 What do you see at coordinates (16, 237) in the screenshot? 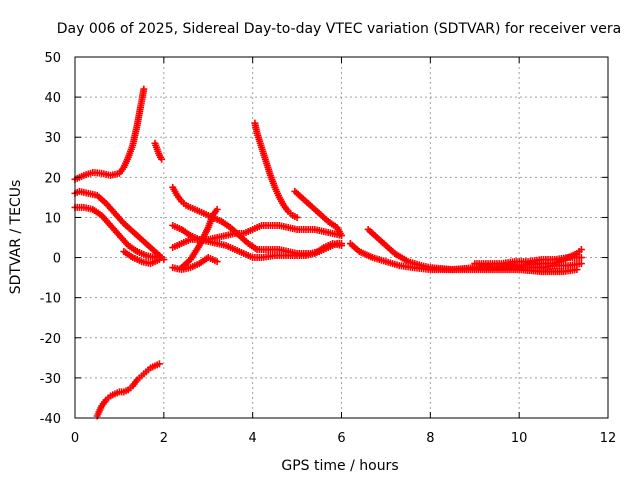
I see `y-axis-label: SDTVAR / TECUs` at bounding box center [16, 237].